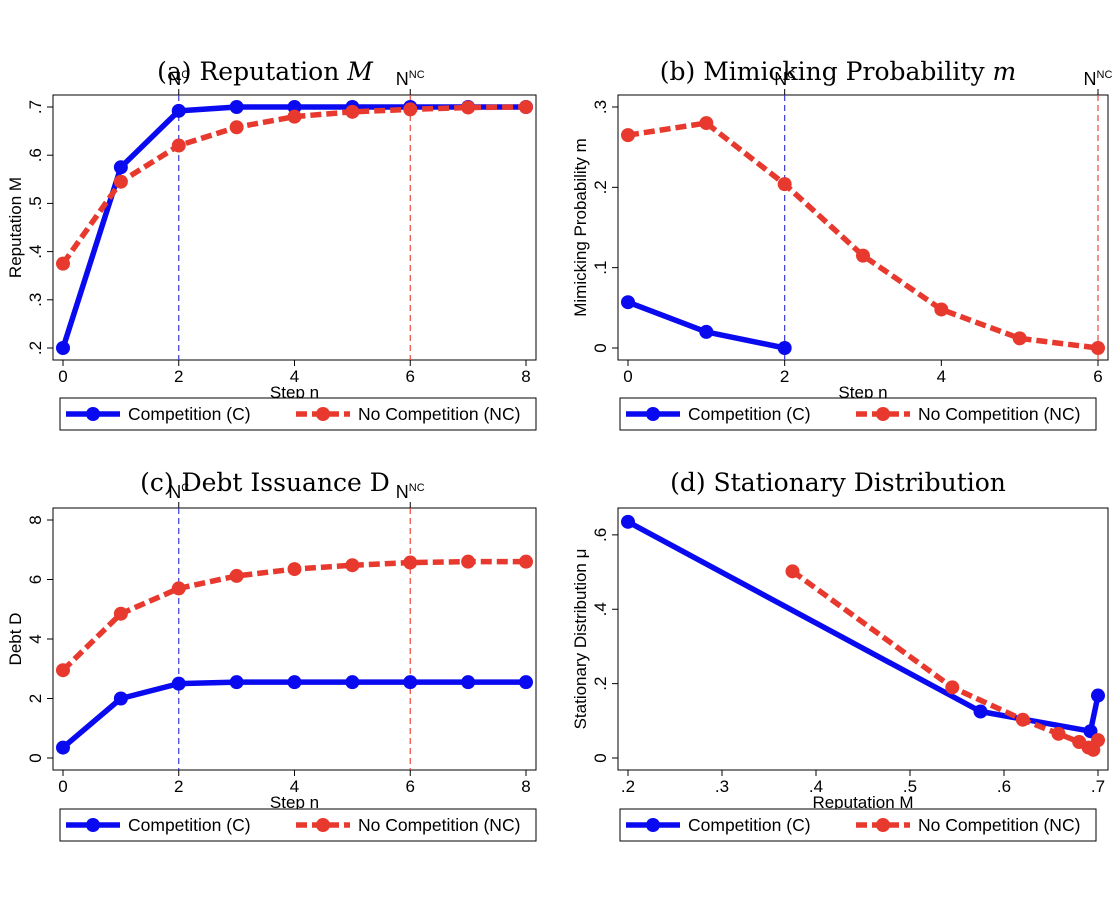 The height and width of the screenshot is (909, 1118). What do you see at coordinates (862, 802) in the screenshot?
I see `x-axis-label: Reputation M` at bounding box center [862, 802].